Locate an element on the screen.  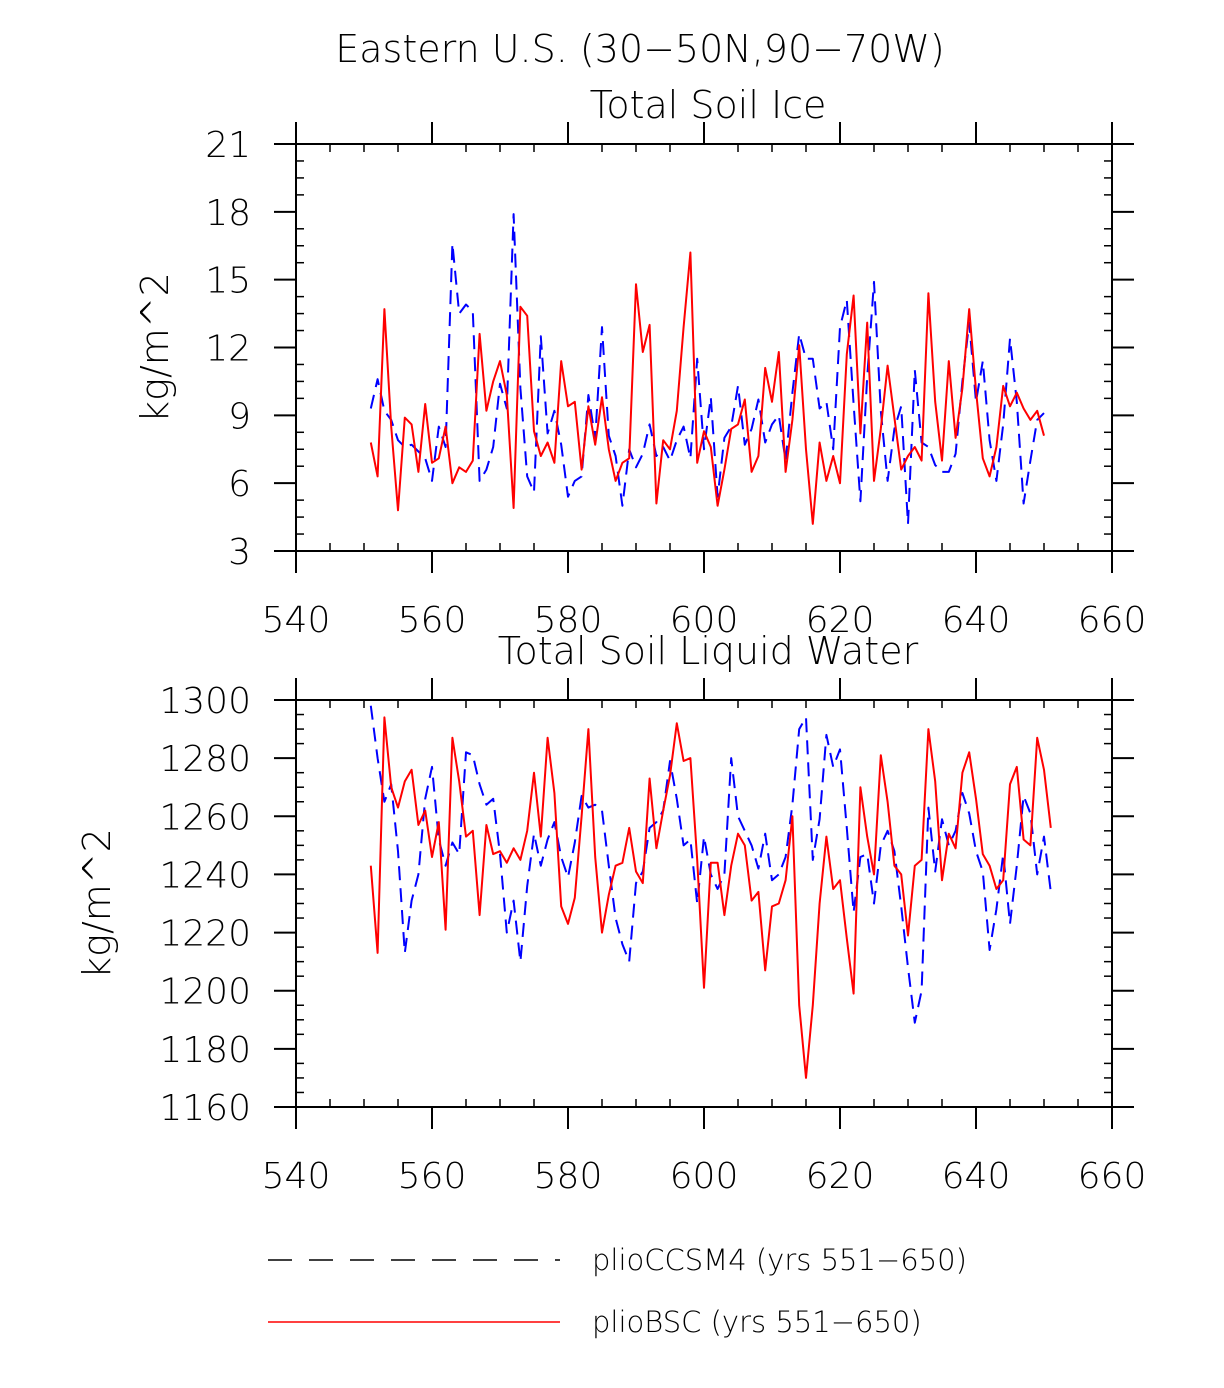
y-tick-label: 1260 is located at coordinates (205, 817).